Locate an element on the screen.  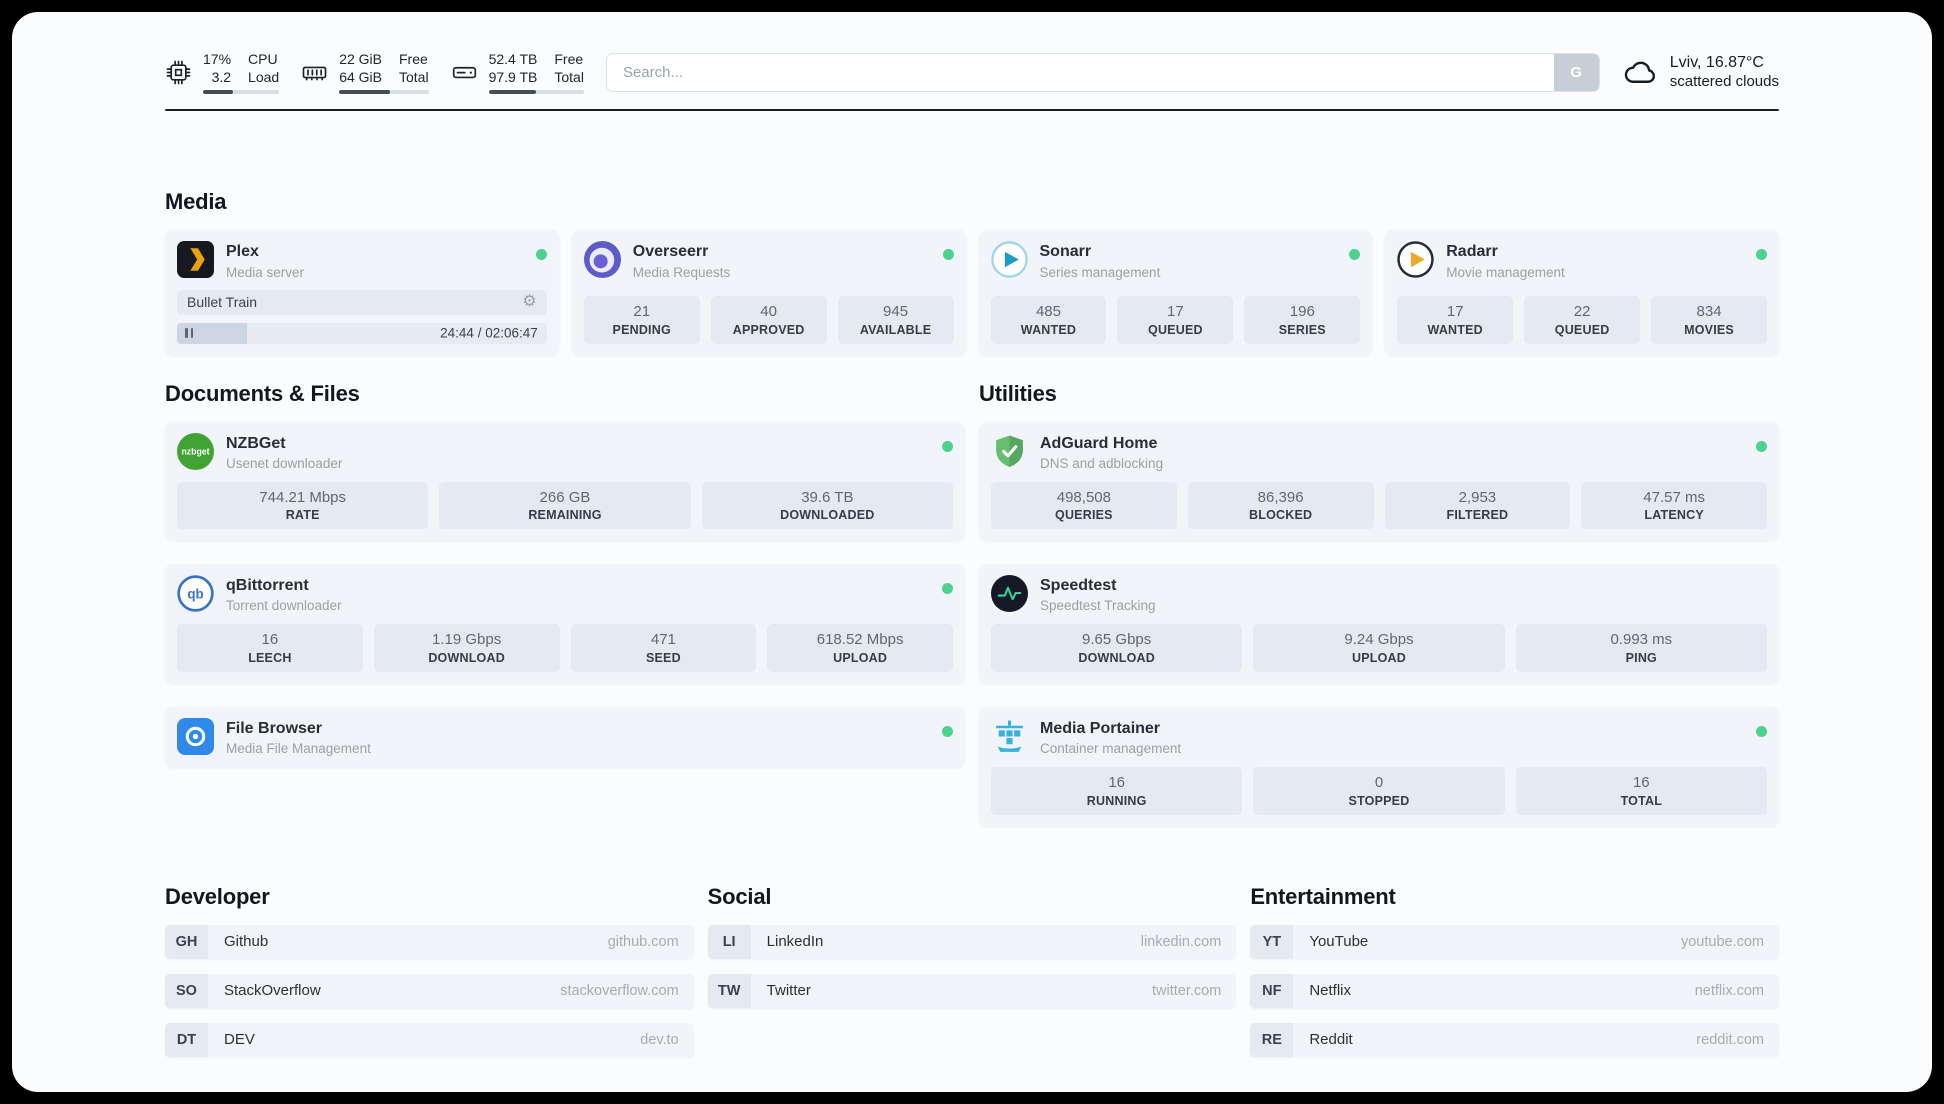
now-playing-row: Bullet Train ⚙ is located at coordinates (362, 302).